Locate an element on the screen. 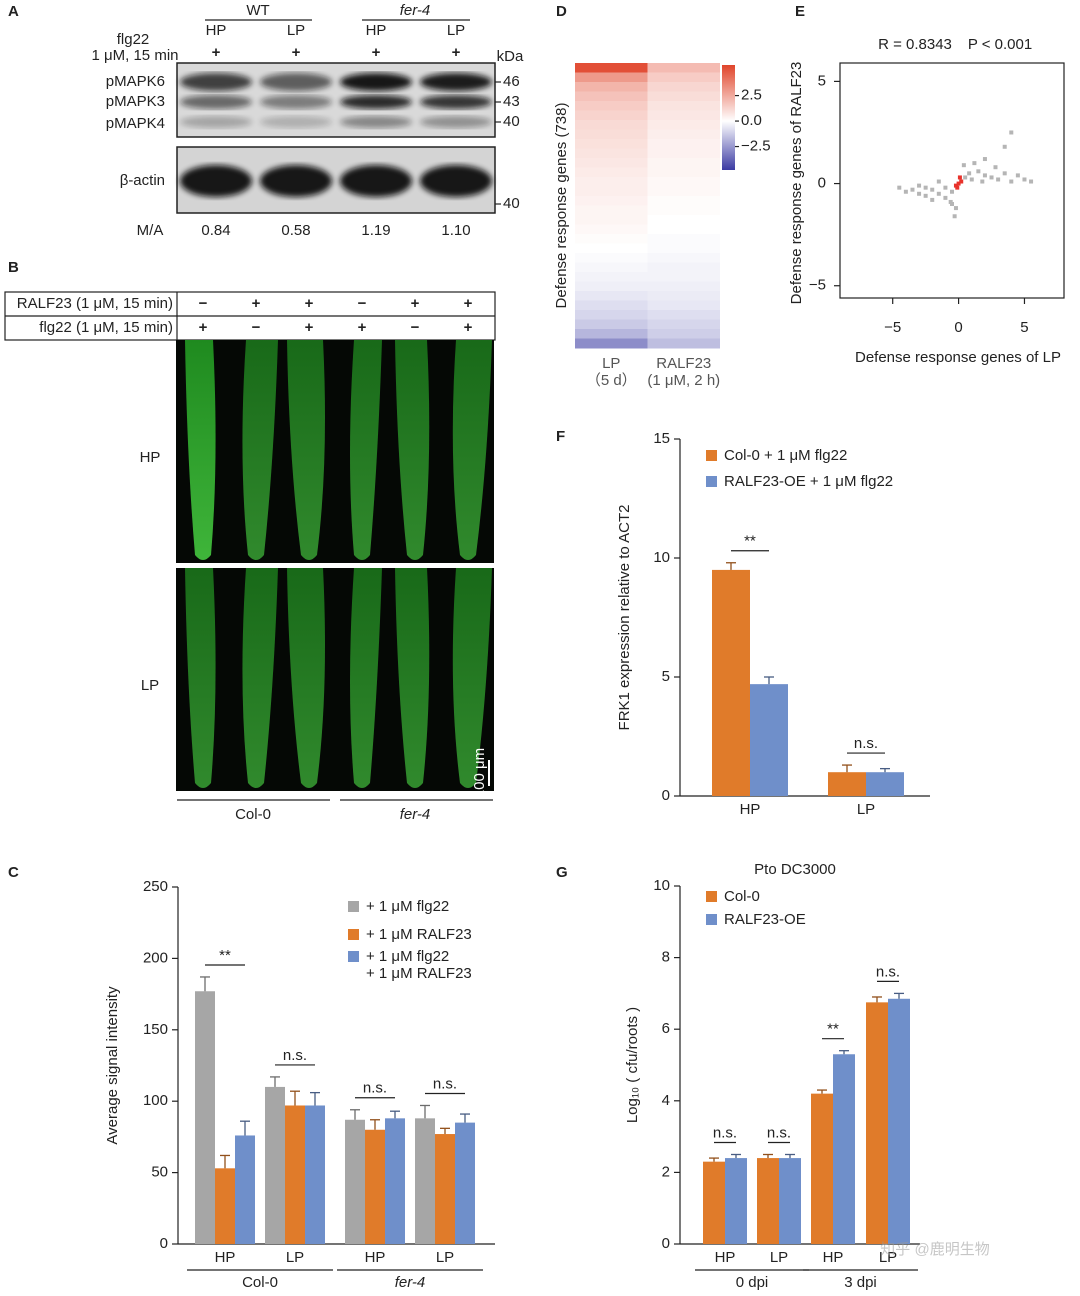 The image size is (1080, 1296). y-tick-label: 250 is located at coordinates (155, 886).